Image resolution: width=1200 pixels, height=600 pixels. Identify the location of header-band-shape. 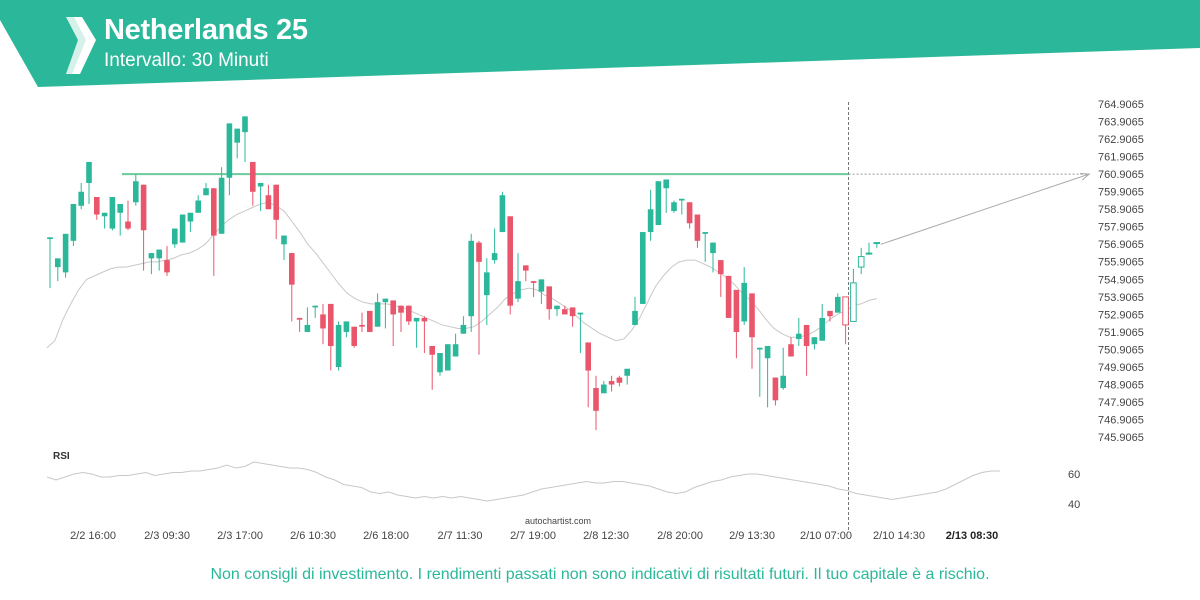
(600, 43).